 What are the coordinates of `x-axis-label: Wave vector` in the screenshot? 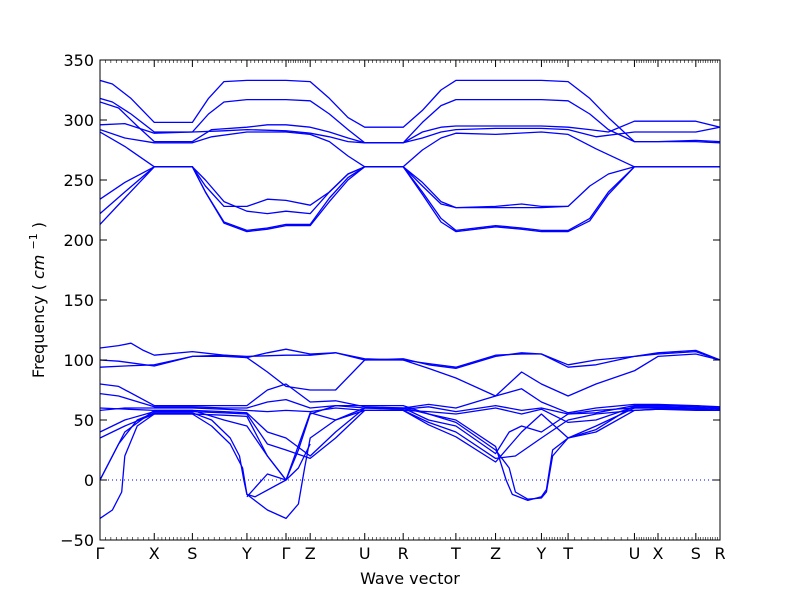 It's located at (410, 578).